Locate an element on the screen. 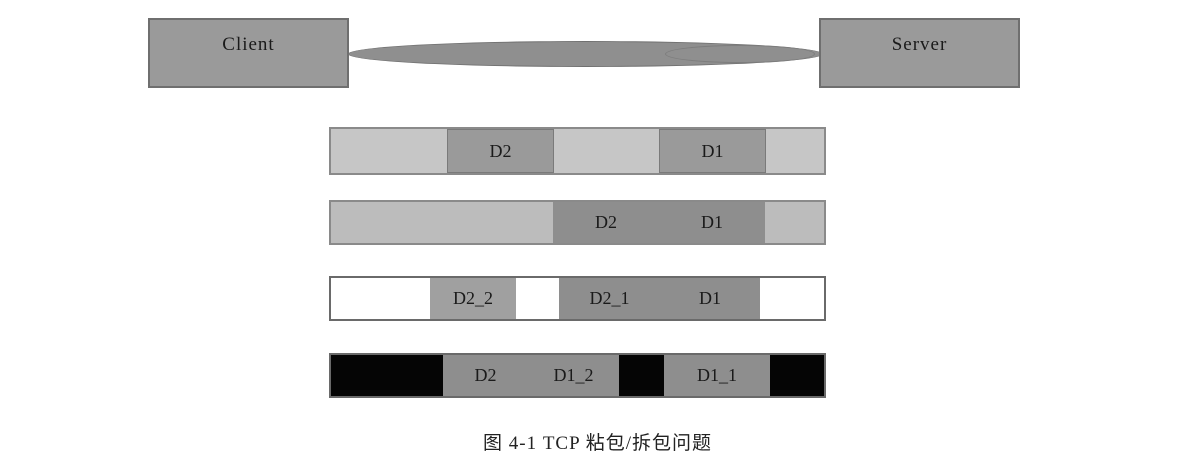  packet-label: D2_2 is located at coordinates (473, 298).